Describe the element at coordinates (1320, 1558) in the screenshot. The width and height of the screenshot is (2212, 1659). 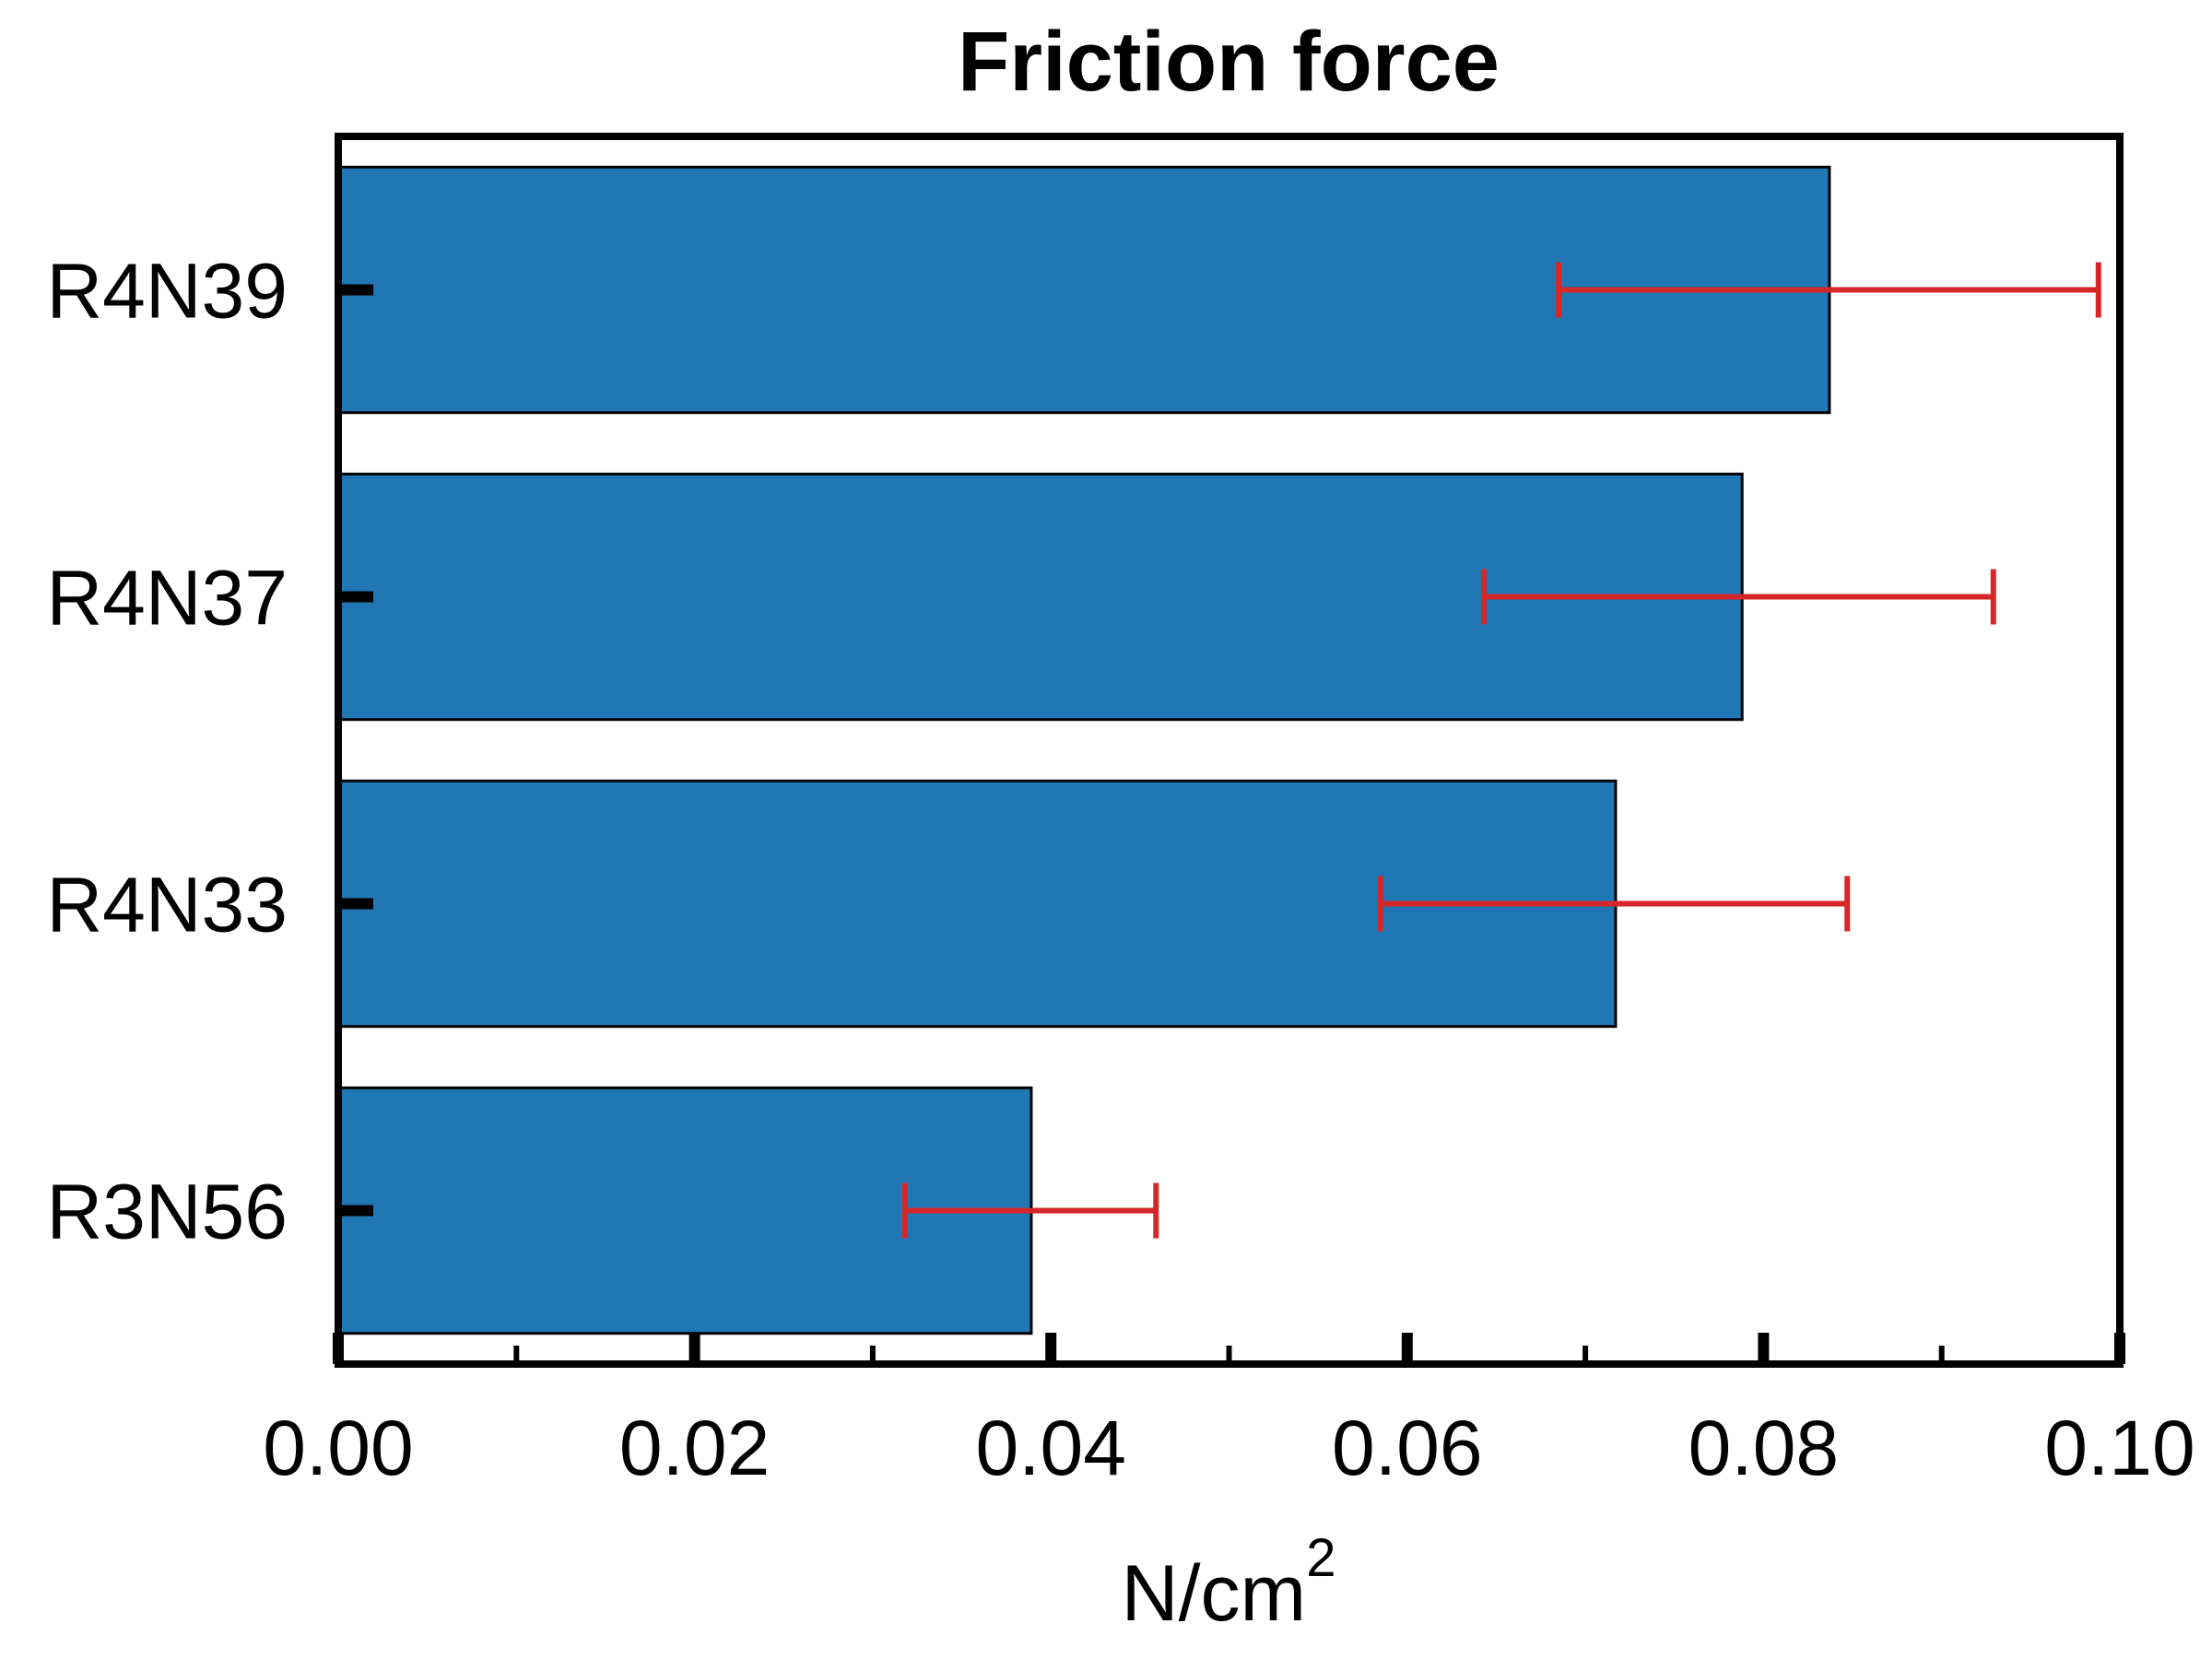
I see `x-axis-label-superscript: 2` at that location.